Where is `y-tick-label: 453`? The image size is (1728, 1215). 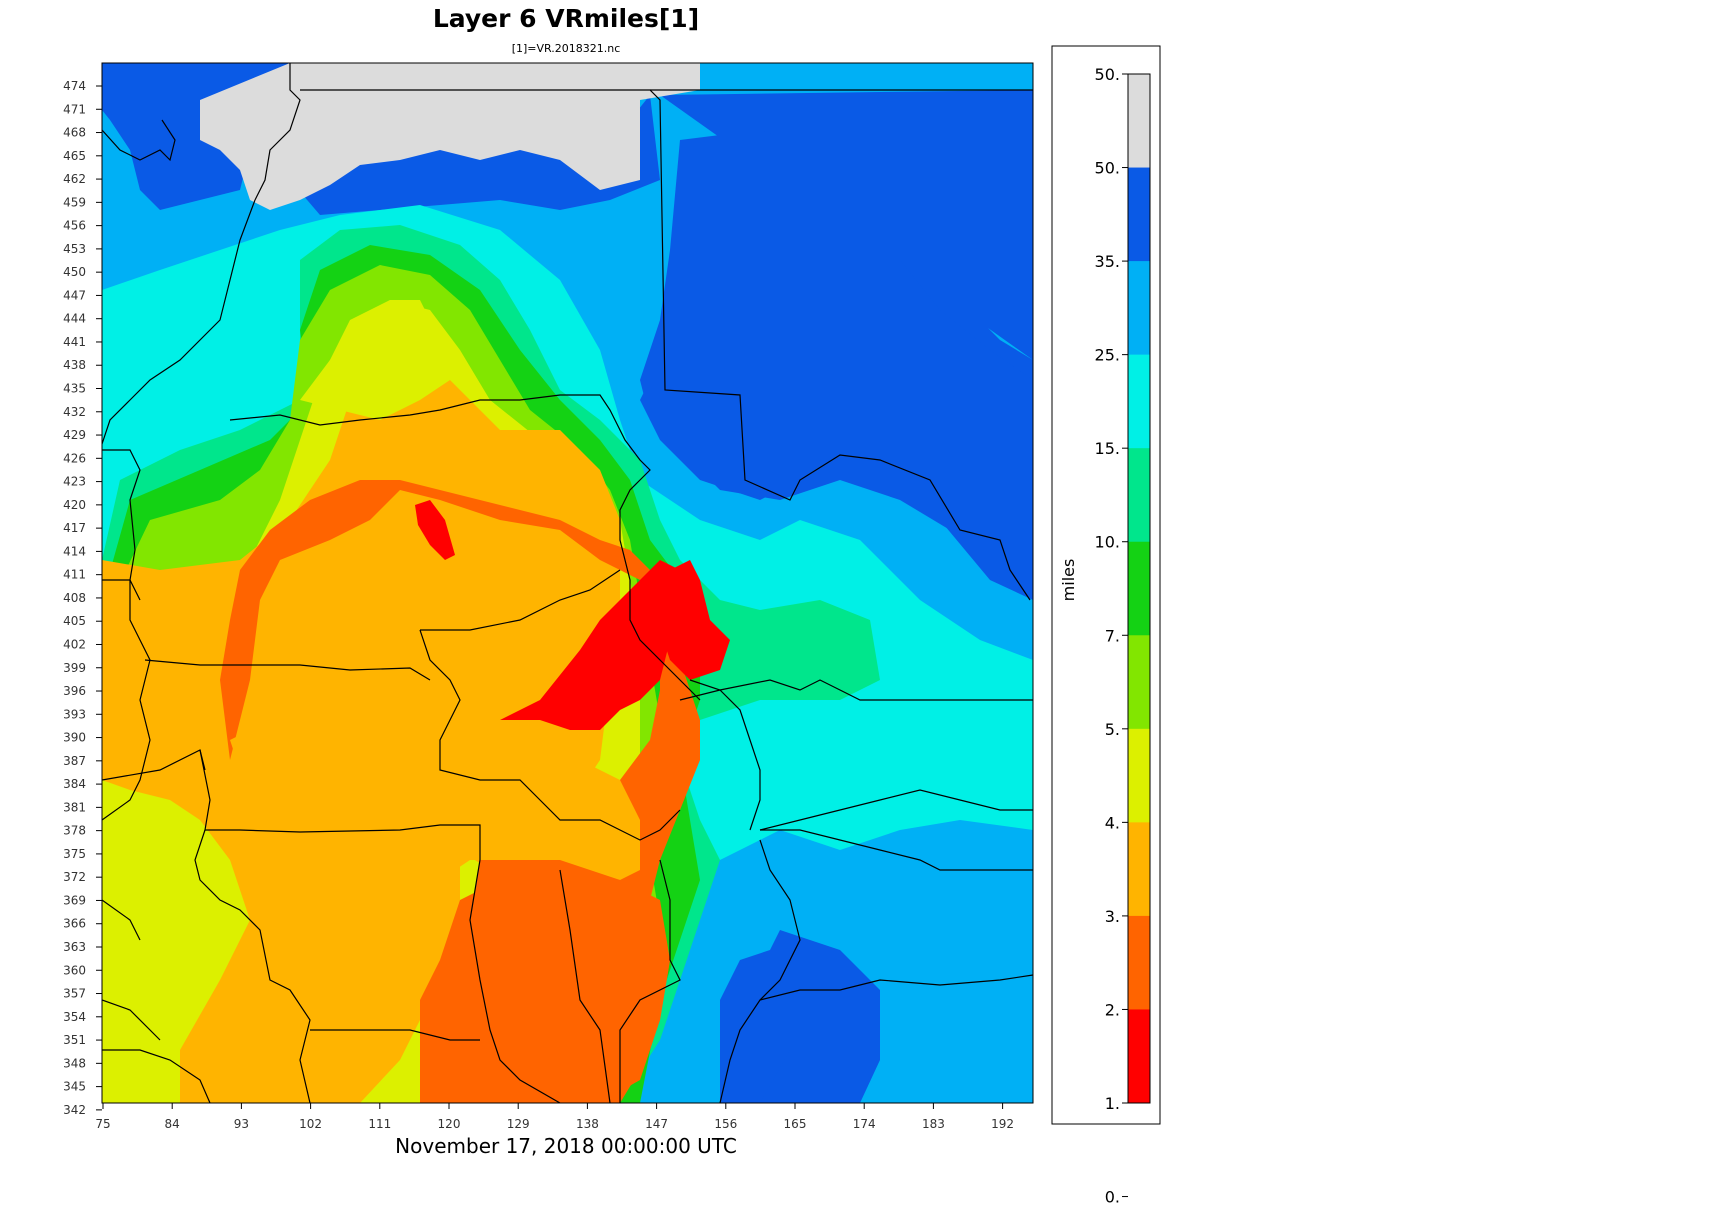
y-tick-label: 453 is located at coordinates (74, 249).